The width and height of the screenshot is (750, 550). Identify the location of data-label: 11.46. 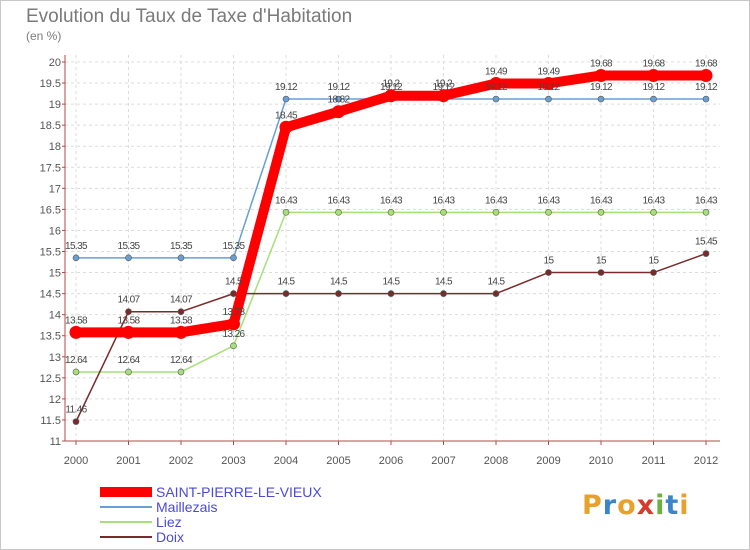
(76, 410).